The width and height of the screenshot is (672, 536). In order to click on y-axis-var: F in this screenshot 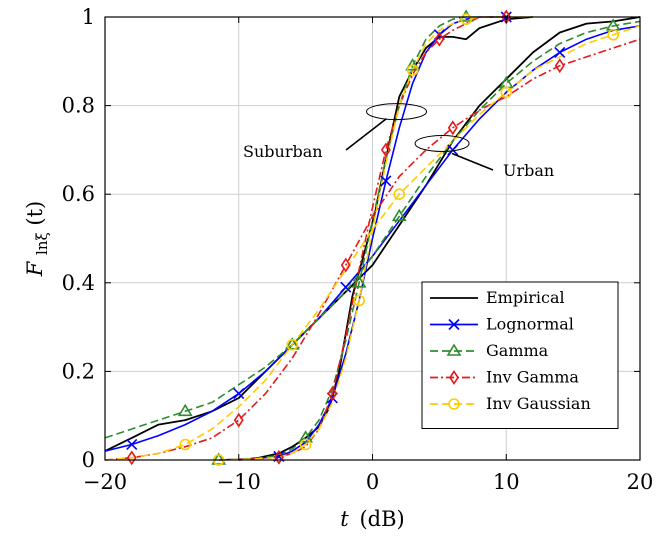, I will do `click(35, 268)`.